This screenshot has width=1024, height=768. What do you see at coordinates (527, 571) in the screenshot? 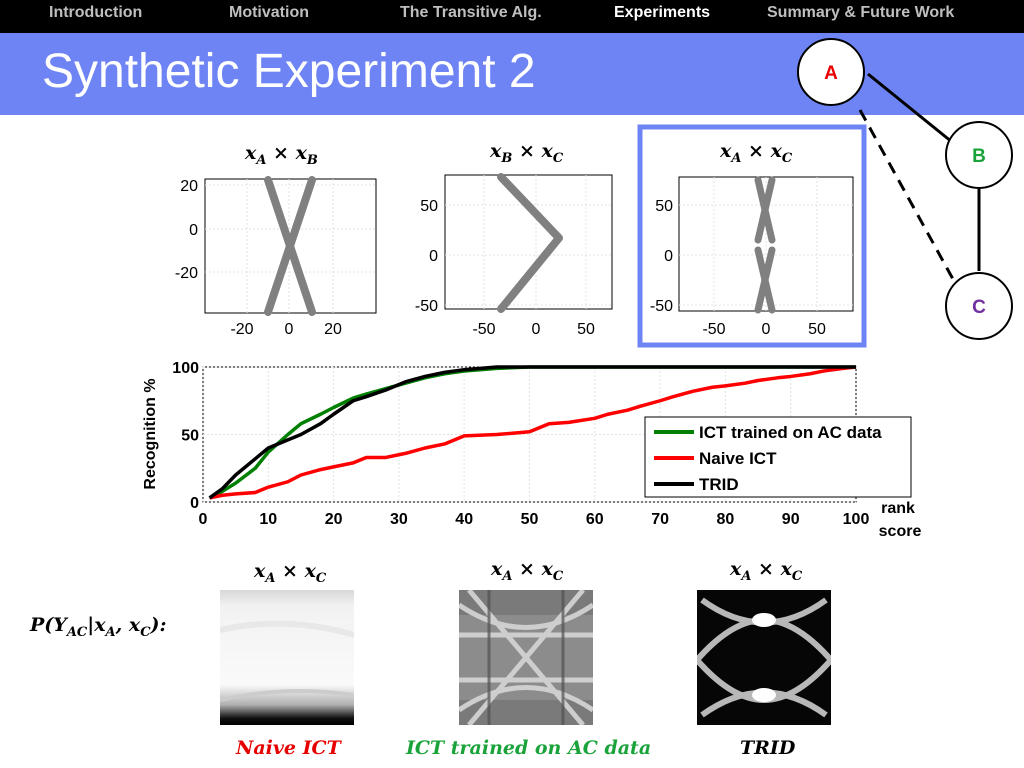
I see `heatmap-title-ict-ac: xA × xC` at bounding box center [527, 571].